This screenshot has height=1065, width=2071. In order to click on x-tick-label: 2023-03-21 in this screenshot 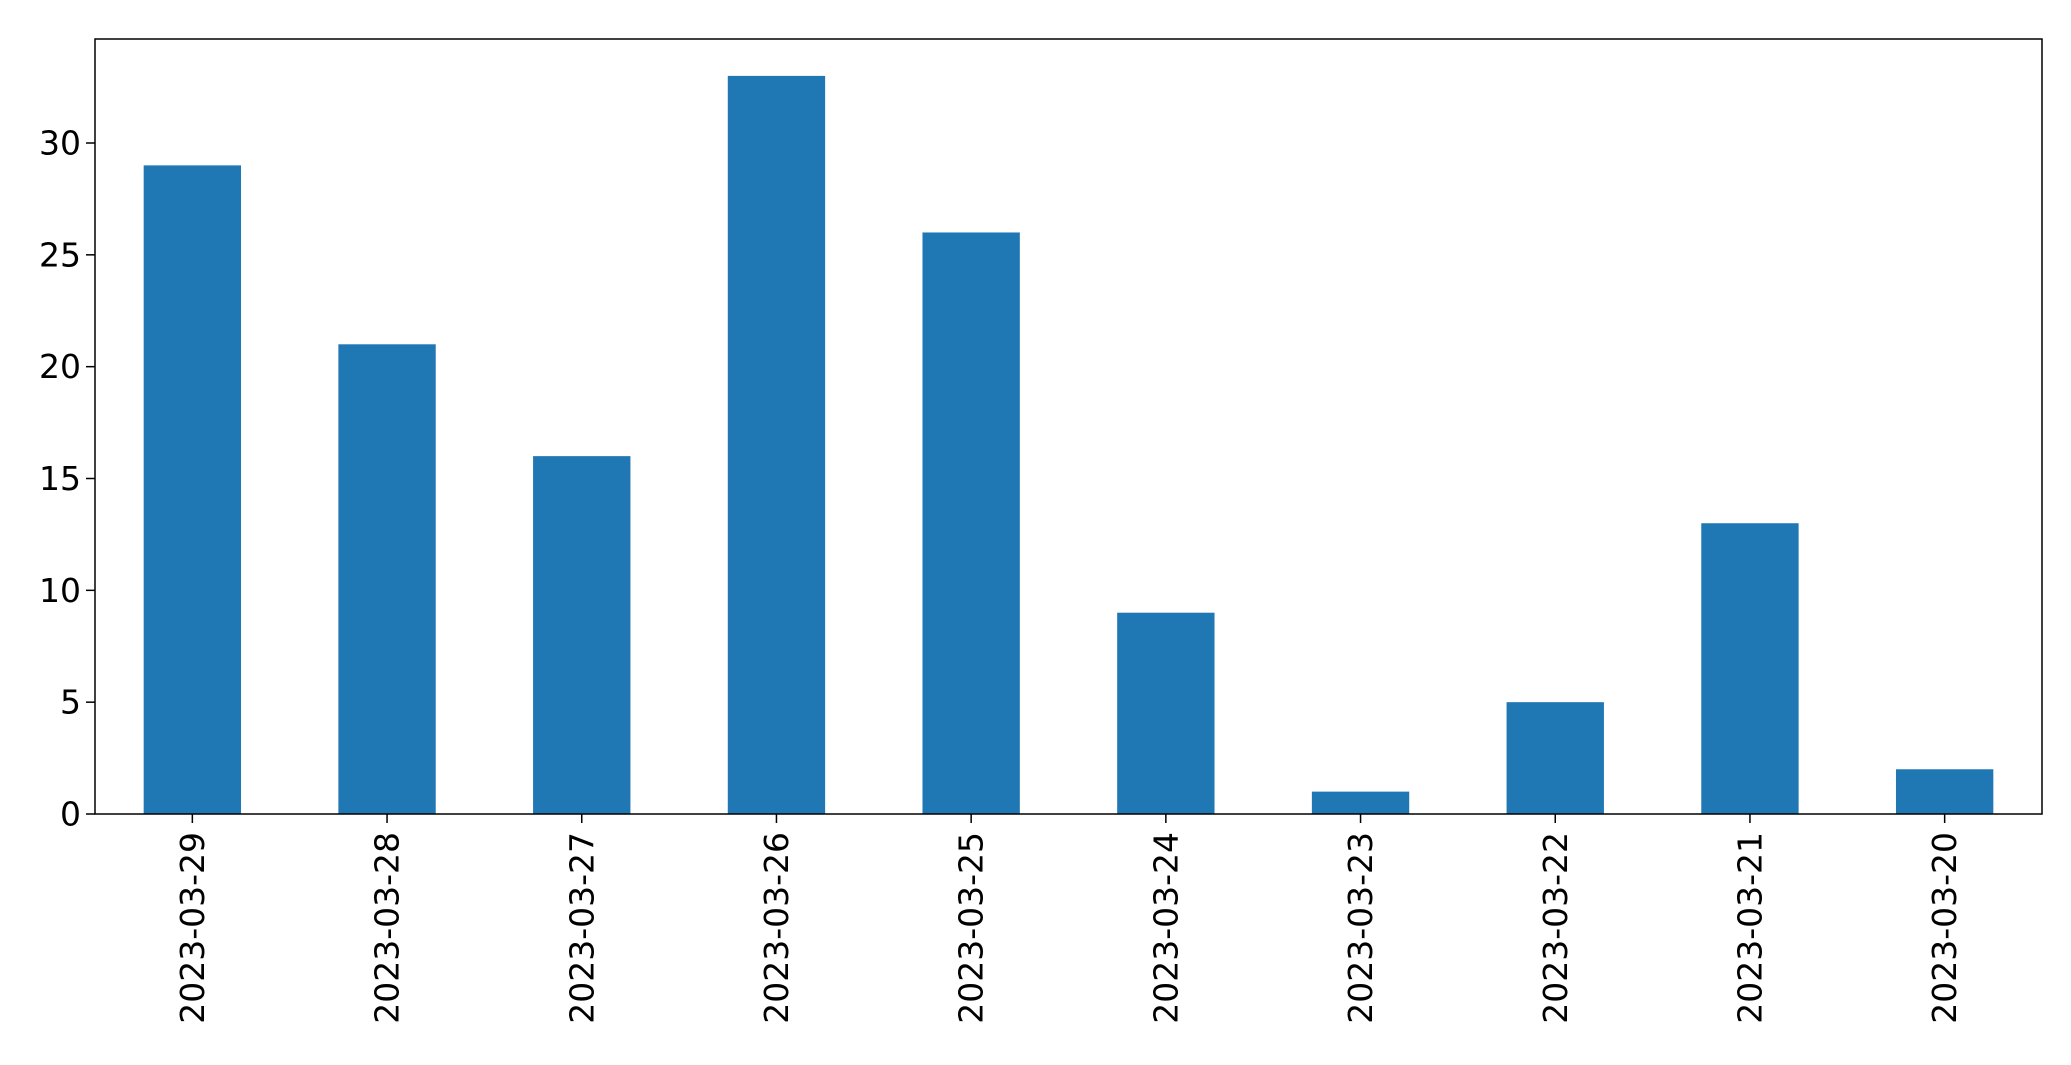, I will do `click(1749, 928)`.